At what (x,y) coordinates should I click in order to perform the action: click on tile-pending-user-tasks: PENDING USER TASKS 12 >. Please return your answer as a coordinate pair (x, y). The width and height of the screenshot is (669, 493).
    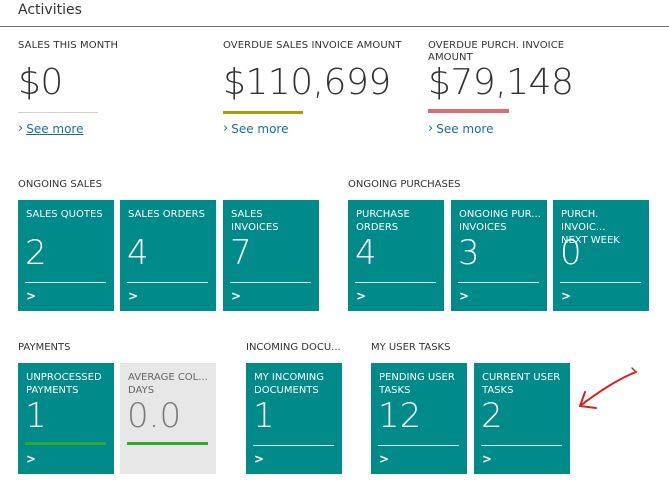
    Looking at the image, I should click on (419, 418).